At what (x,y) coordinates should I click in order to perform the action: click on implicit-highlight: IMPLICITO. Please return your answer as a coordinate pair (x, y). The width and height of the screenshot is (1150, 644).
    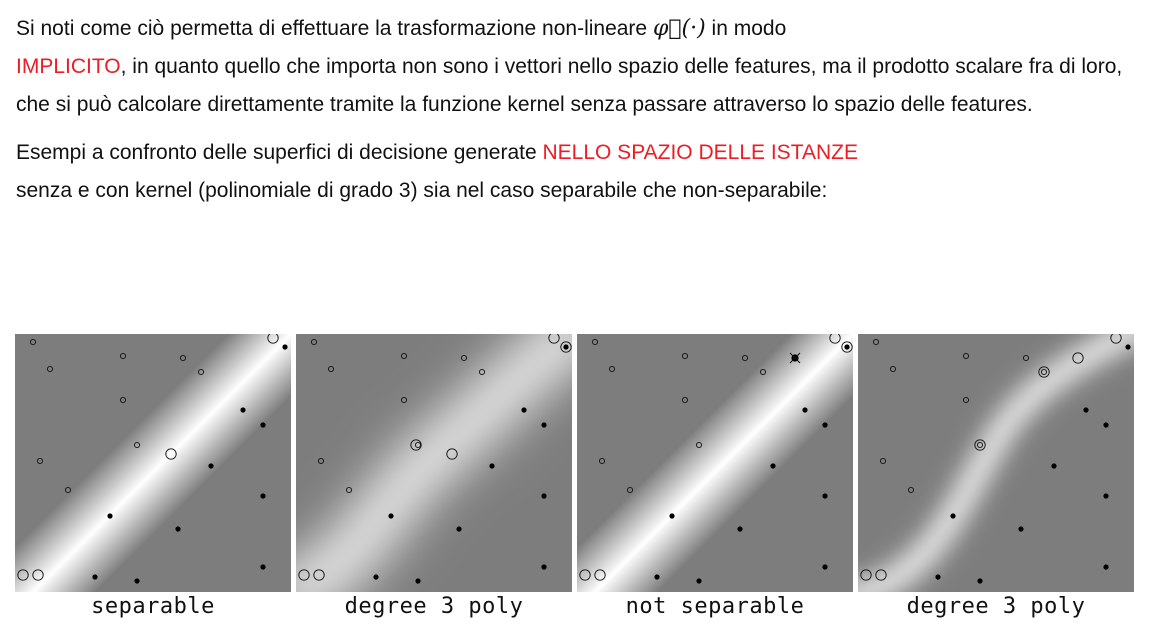
    Looking at the image, I should click on (68, 66).